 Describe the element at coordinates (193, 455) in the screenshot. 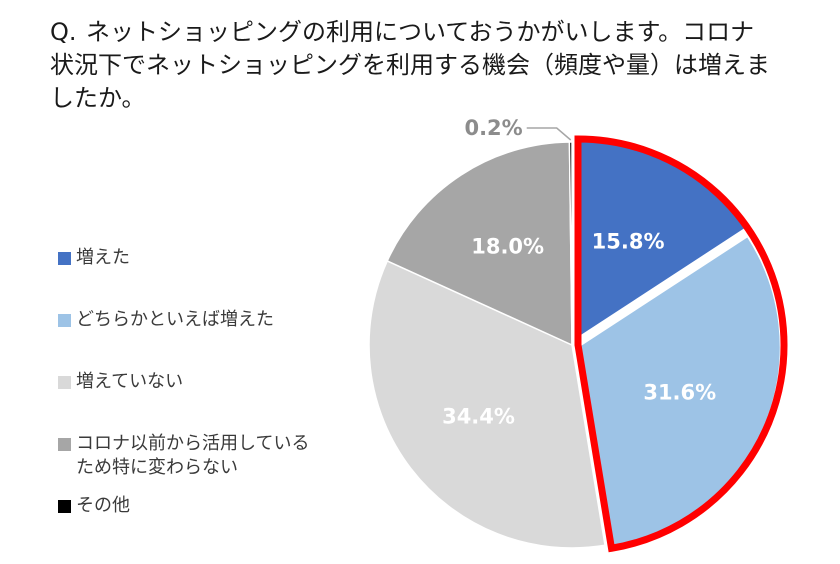

I see `legend-label-4: コロナ以前から活用している ため特に変わらない` at that location.